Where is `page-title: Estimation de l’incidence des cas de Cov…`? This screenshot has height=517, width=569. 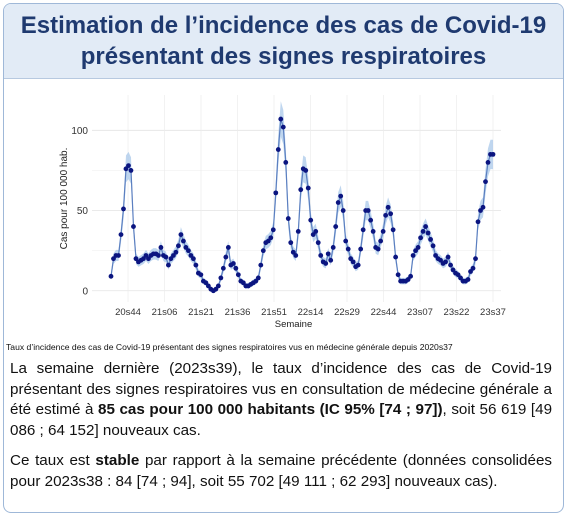 page-title: Estimation de l’incidence des cas de Cov… is located at coordinates (284, 41).